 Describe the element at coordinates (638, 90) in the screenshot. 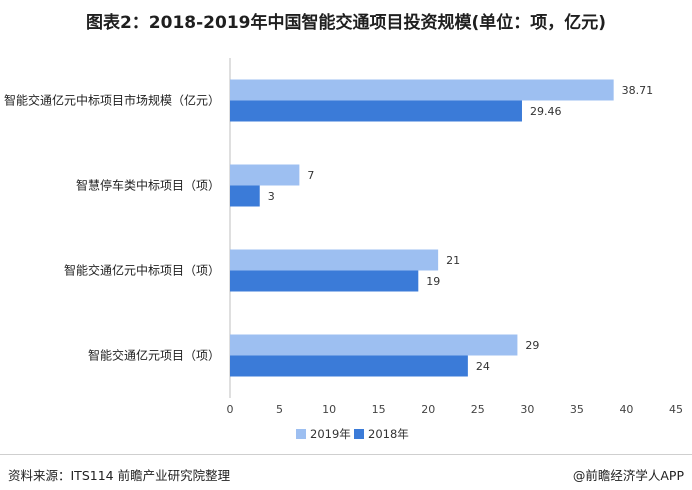

I see `bar-value-label: 38.71` at that location.